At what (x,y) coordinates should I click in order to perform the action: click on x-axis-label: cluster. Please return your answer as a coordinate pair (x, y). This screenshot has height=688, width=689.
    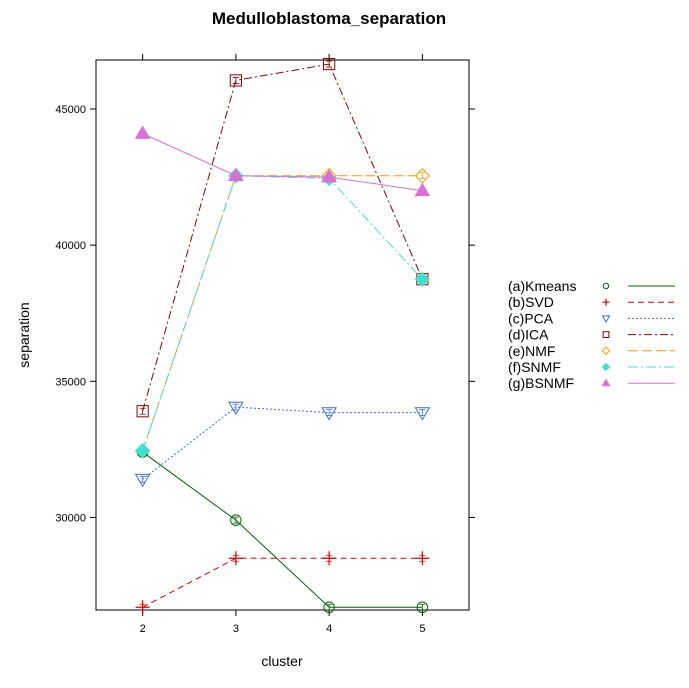
    Looking at the image, I should click on (282, 661).